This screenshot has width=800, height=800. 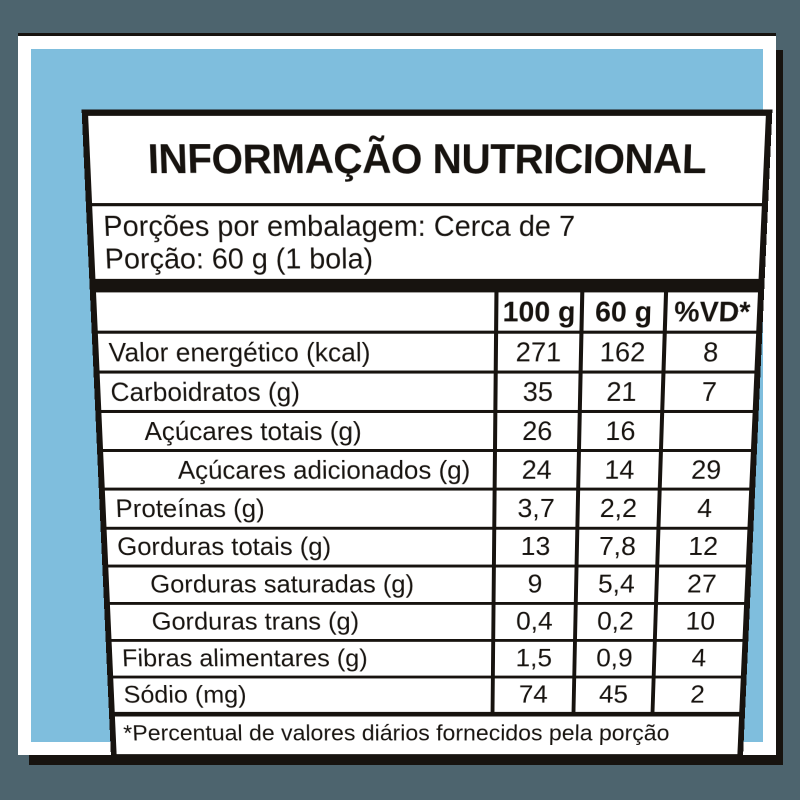 I want to click on serving-size: Porção: 60 g (1 bola), so click(x=239, y=258).